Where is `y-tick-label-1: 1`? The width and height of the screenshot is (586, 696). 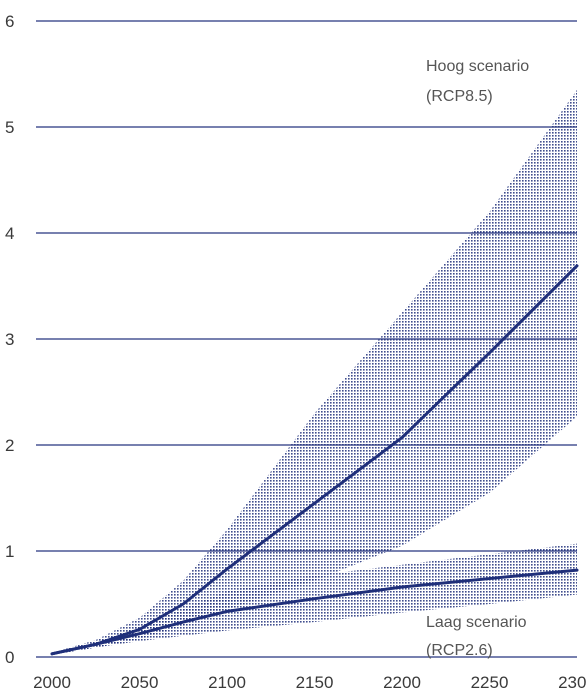 y-tick-label-1: 1 is located at coordinates (9, 551).